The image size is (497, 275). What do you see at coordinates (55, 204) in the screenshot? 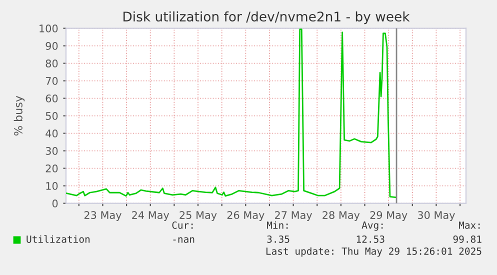
I see `y-tick-label: 0` at bounding box center [55, 204].